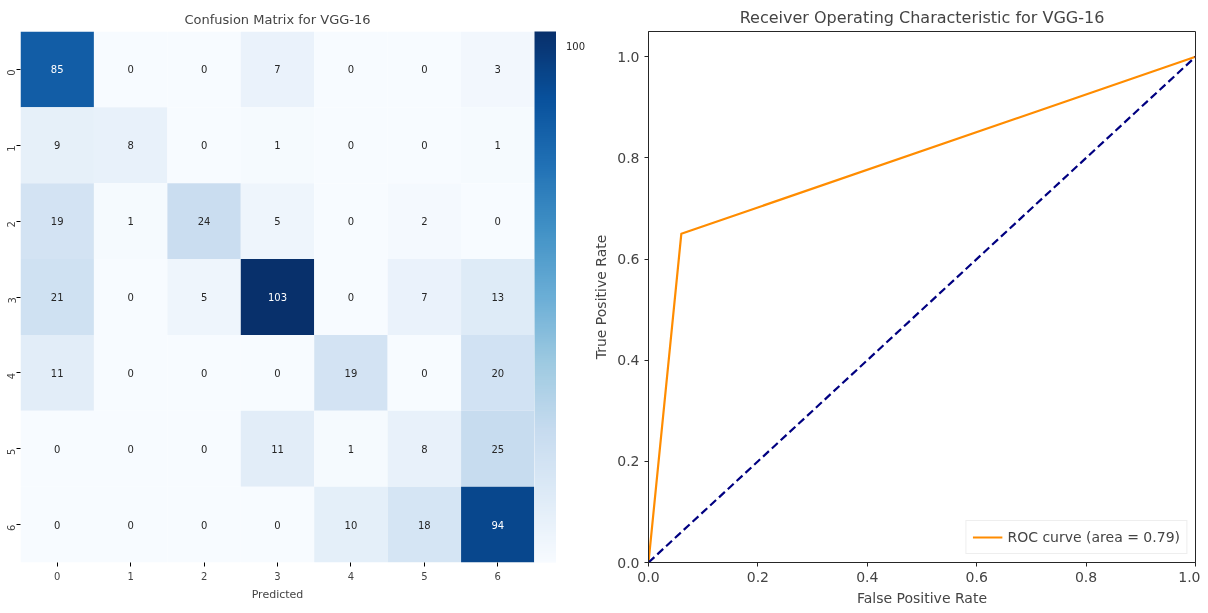 Image resolution: width=1208 pixels, height=613 pixels. What do you see at coordinates (277, 297) in the screenshot?
I see `data-label: 103` at bounding box center [277, 297].